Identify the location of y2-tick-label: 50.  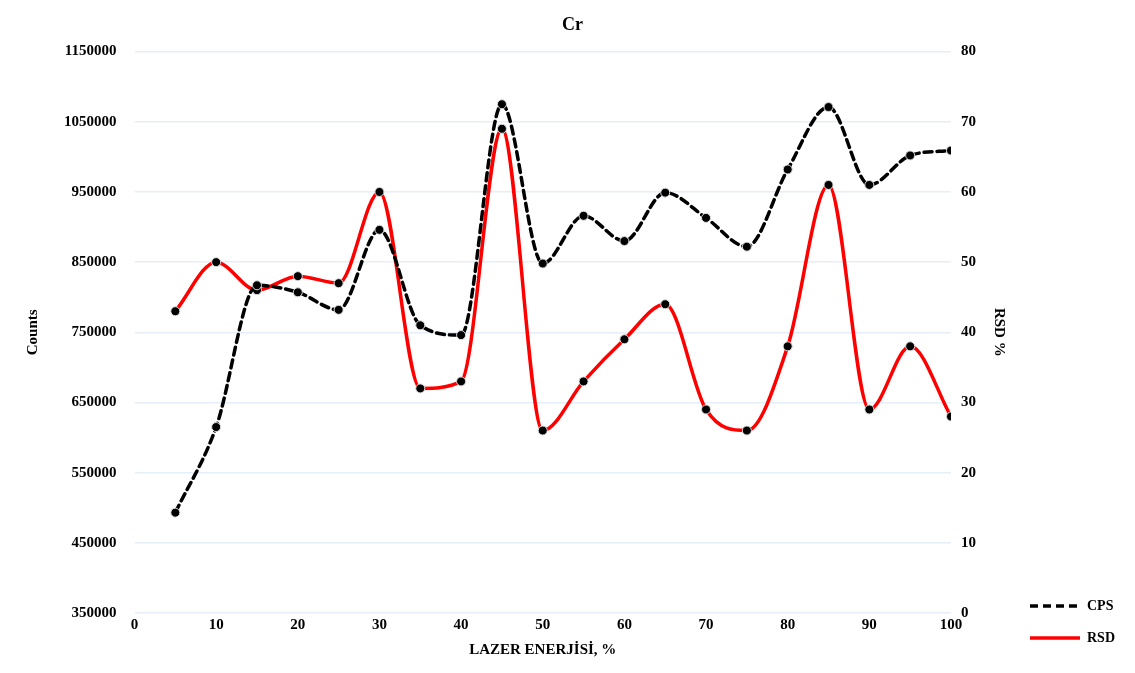
(968, 261).